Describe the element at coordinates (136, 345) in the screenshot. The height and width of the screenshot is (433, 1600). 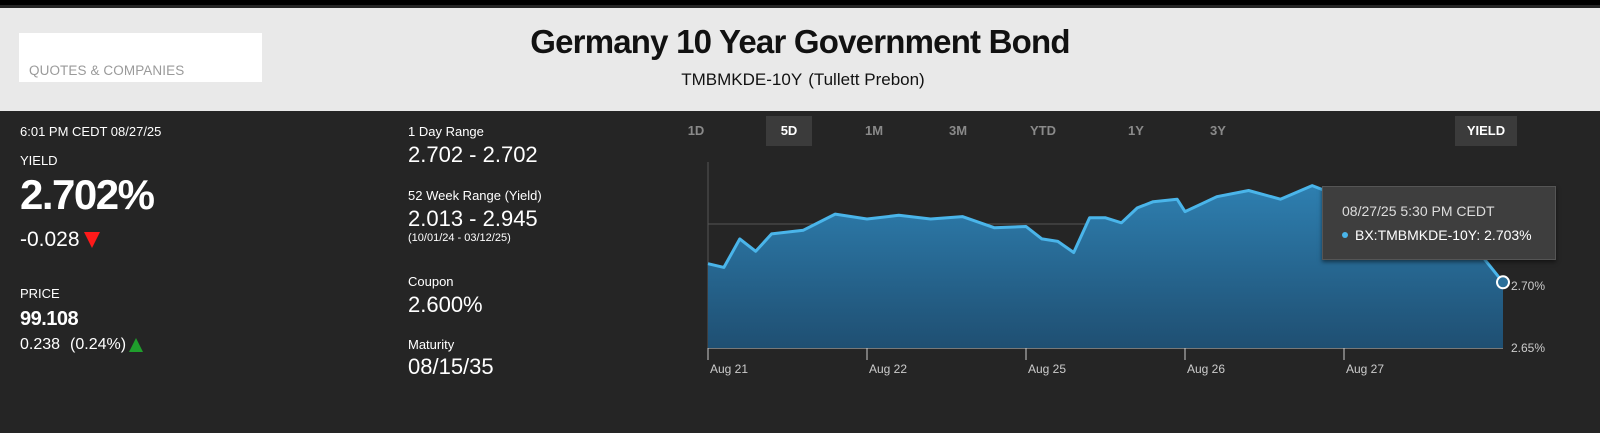
I see `up-arrow-icon` at that location.